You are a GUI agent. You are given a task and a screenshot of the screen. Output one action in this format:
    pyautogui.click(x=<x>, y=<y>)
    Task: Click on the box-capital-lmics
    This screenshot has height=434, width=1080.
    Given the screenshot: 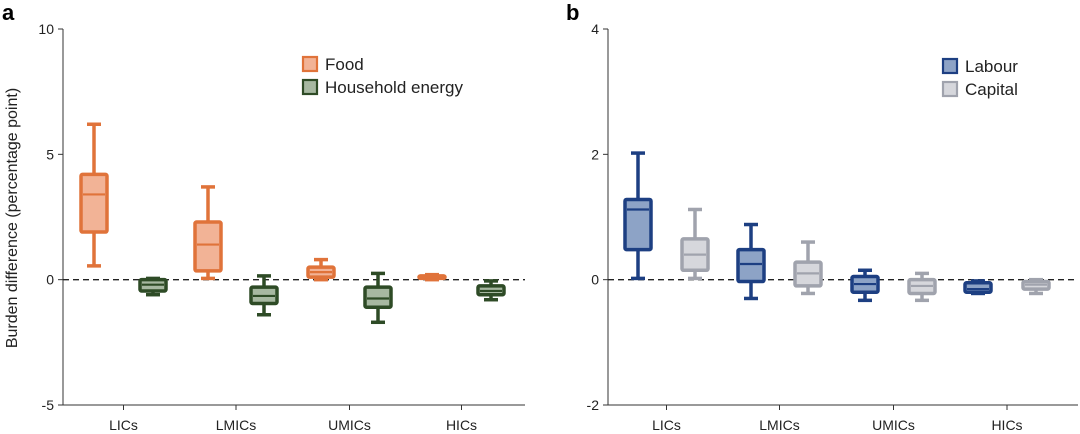 What is the action you would take?
    pyautogui.click(x=808, y=268)
    